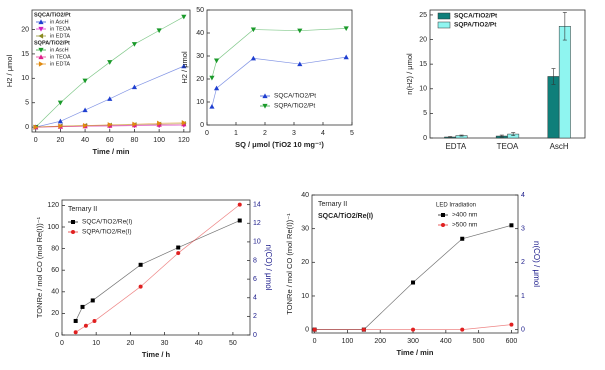 The width and height of the screenshot is (605, 370). I want to click on x-tick-label: 5, so click(352, 133).